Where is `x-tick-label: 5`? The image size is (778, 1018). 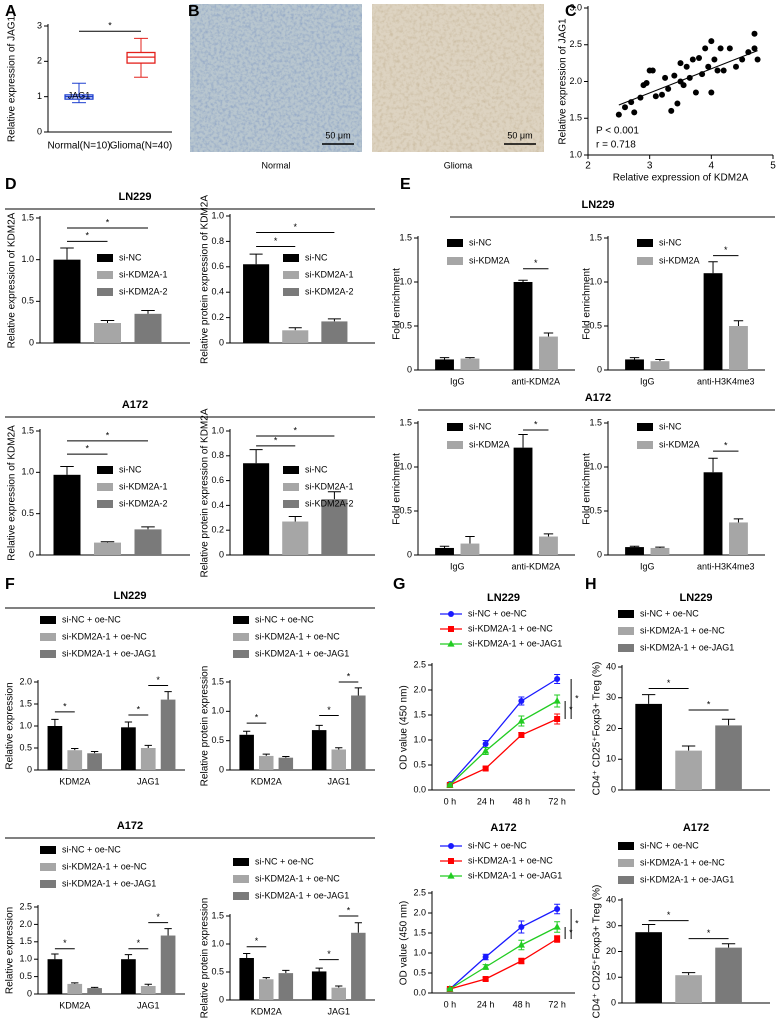 x-tick-label: 5 is located at coordinates (773, 166).